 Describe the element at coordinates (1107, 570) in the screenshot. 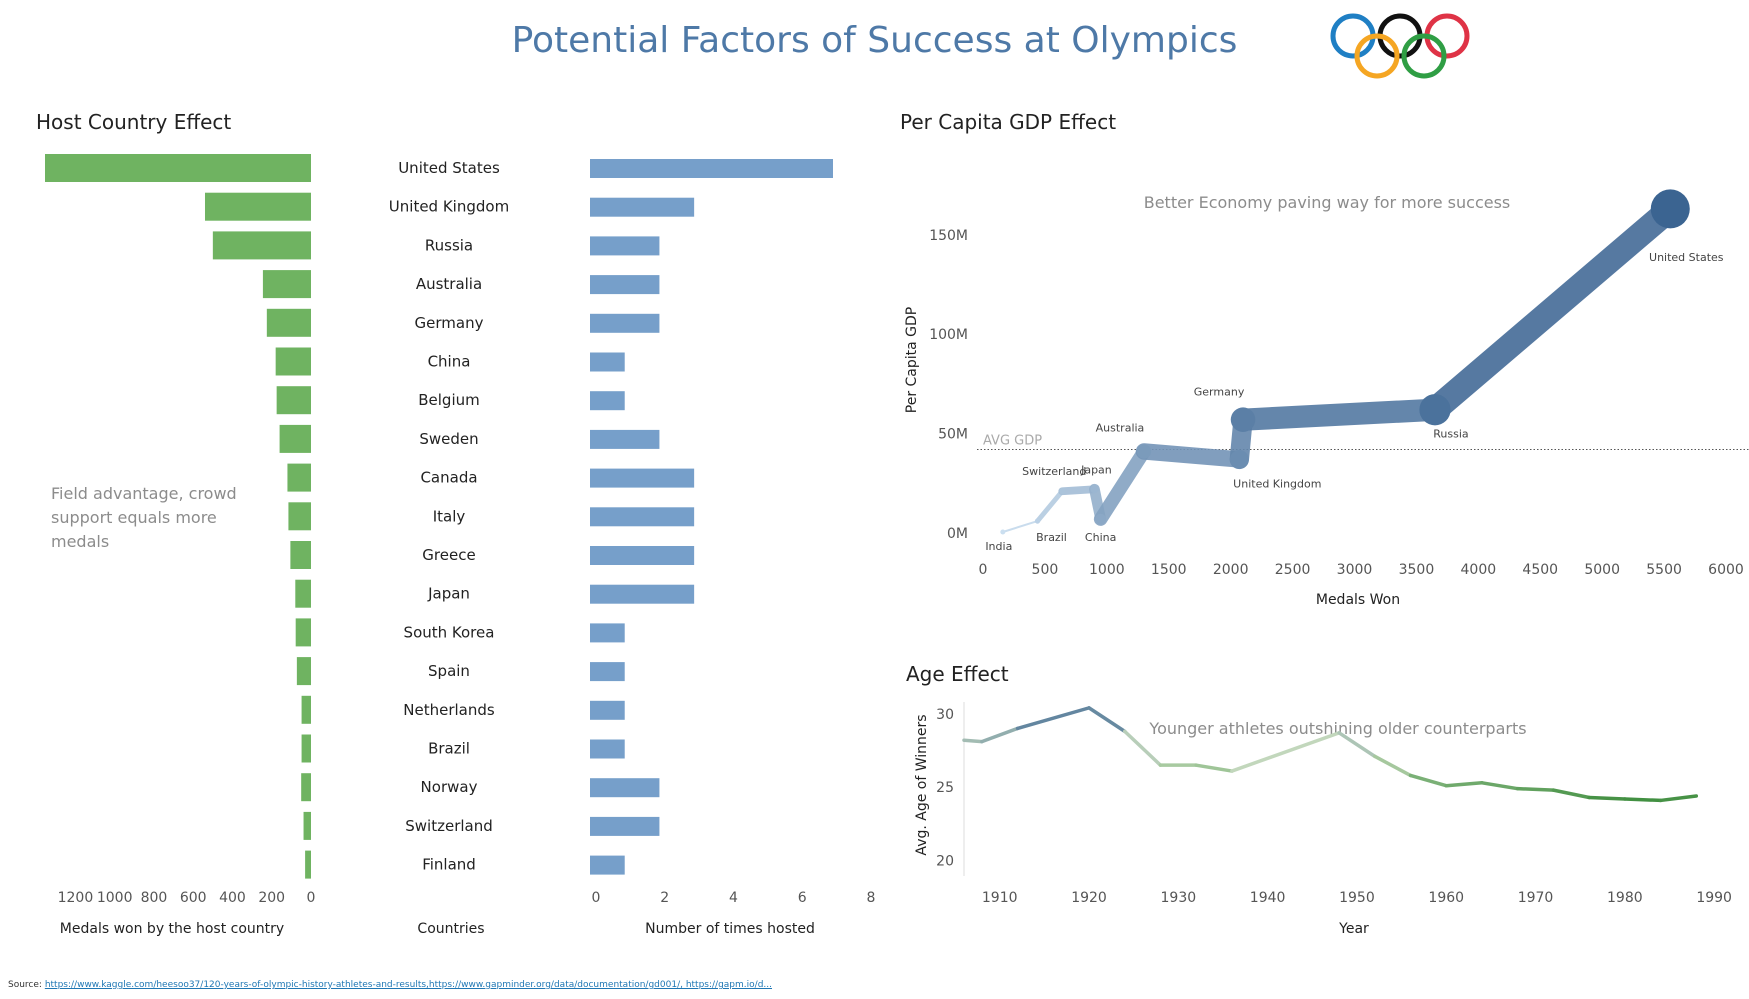

I see `gdp-x-tick: 1000` at that location.